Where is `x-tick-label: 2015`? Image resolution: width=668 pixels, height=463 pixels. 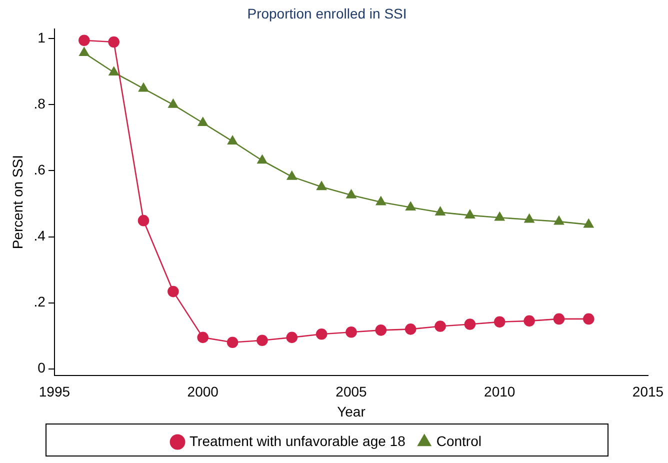 x-tick-label: 2015 is located at coordinates (648, 392).